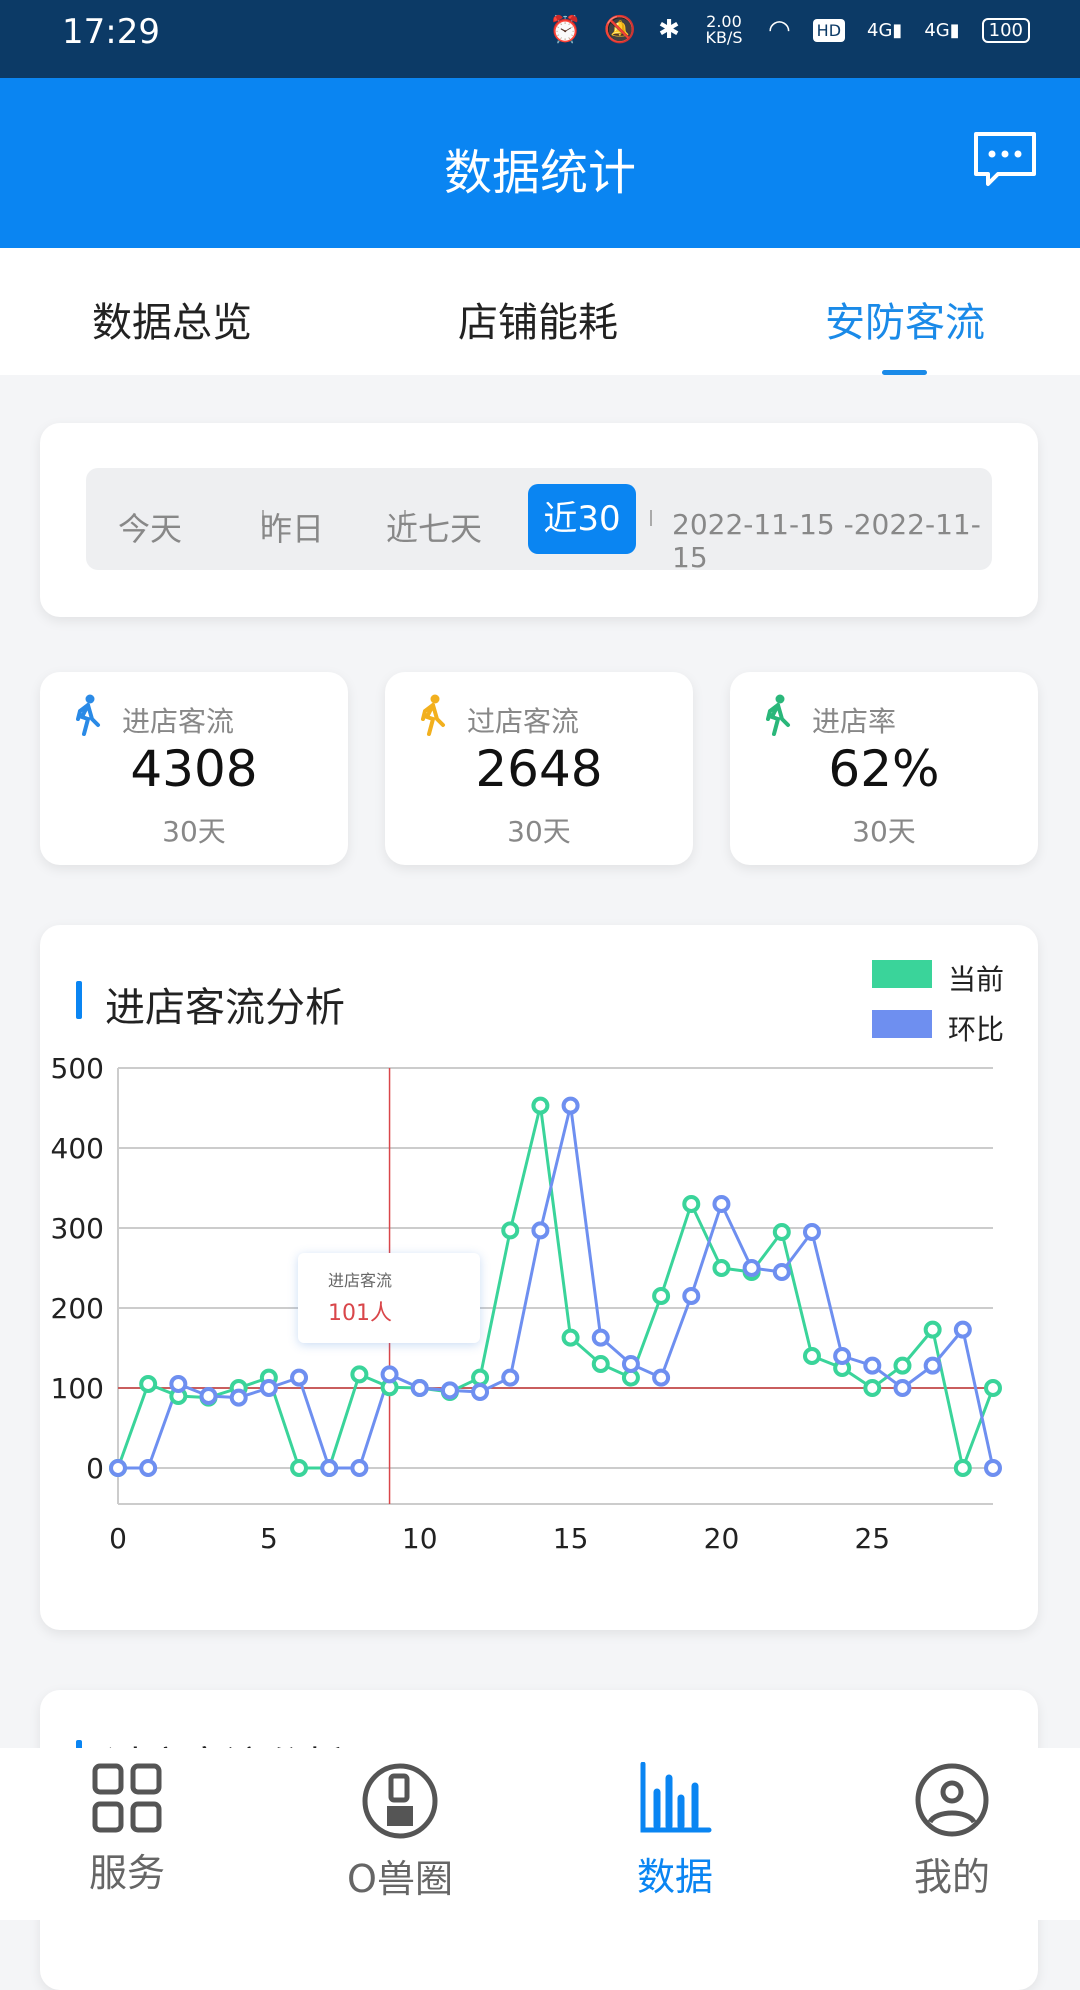  What do you see at coordinates (976, 979) in the screenshot?
I see `legend-current: 当前` at bounding box center [976, 979].